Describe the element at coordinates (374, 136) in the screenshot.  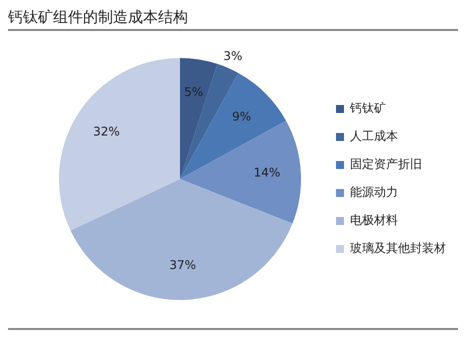
I see `legend-label: 人工成本` at that location.